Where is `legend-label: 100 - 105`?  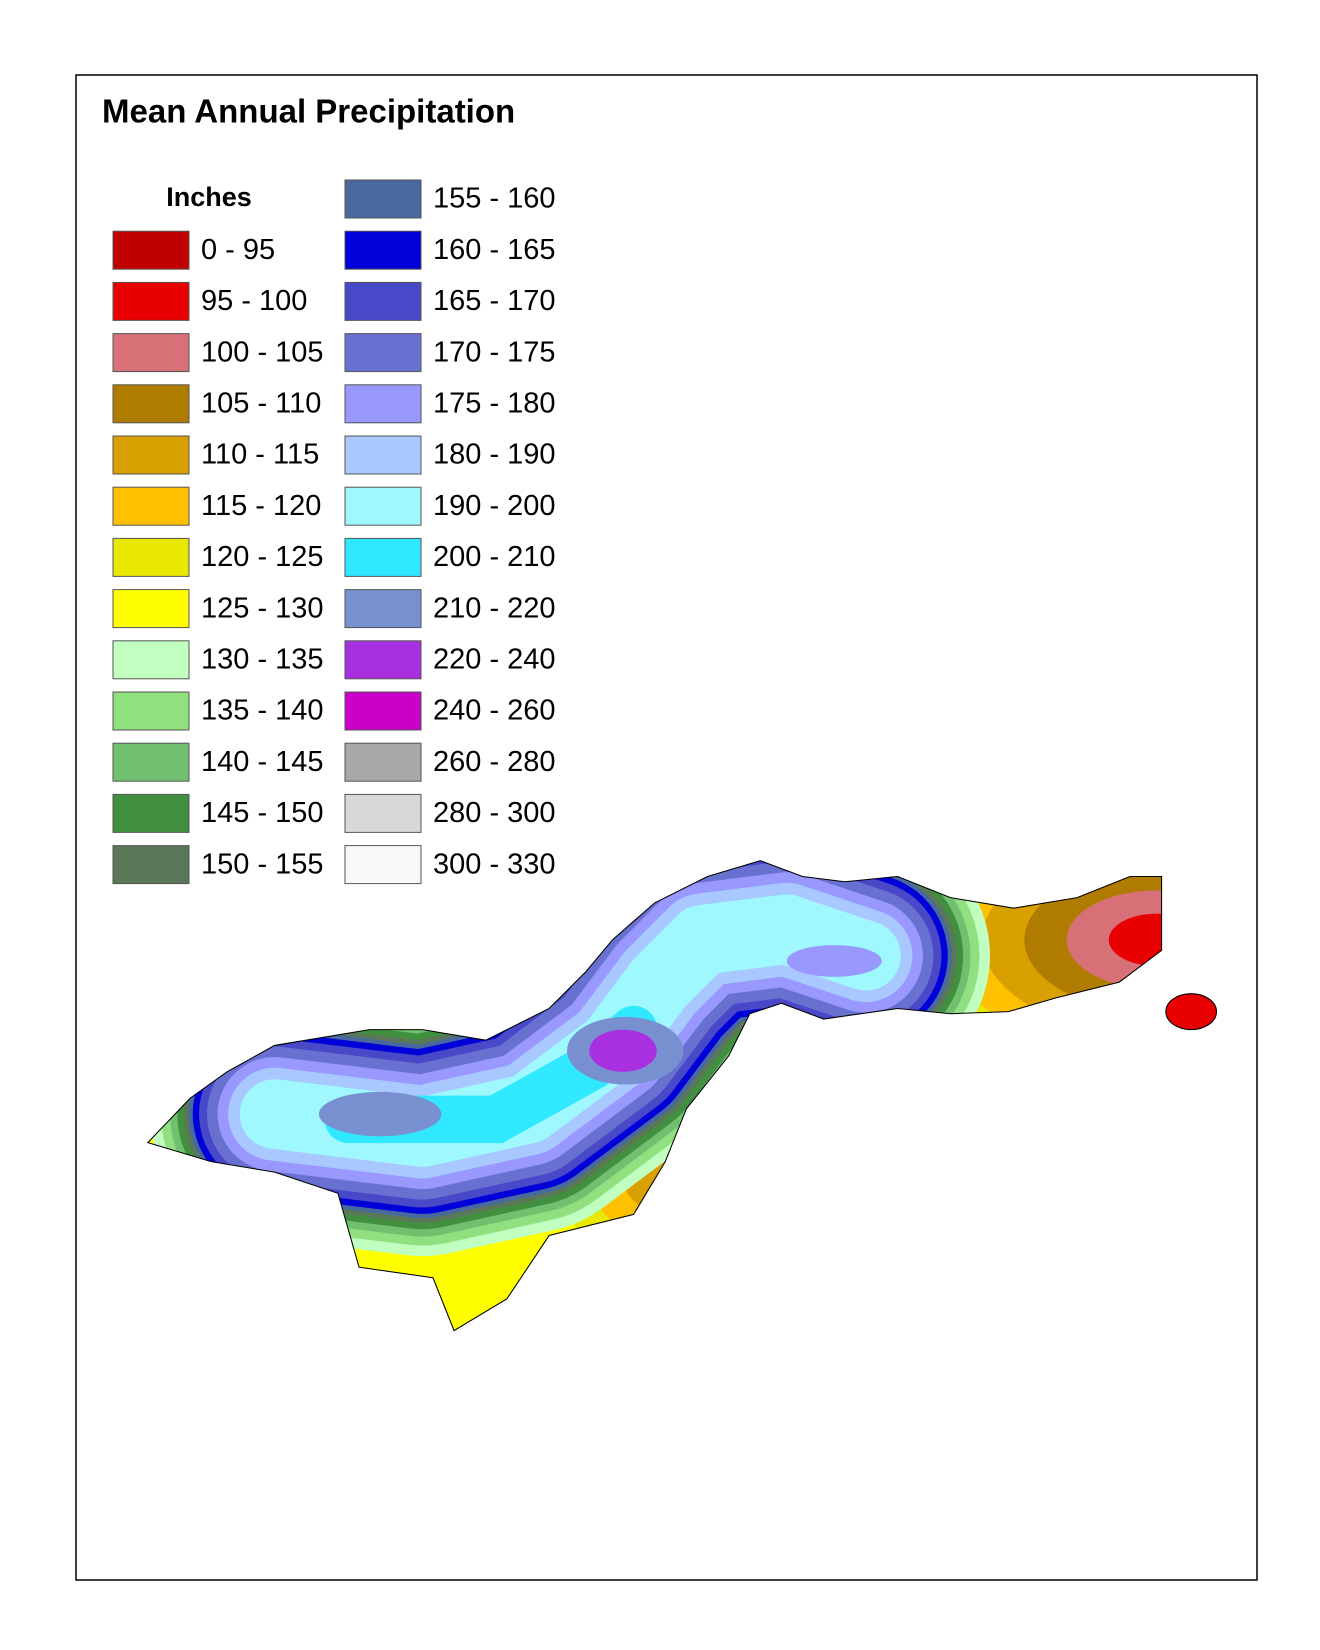 legend-label: 100 - 105 is located at coordinates (262, 352).